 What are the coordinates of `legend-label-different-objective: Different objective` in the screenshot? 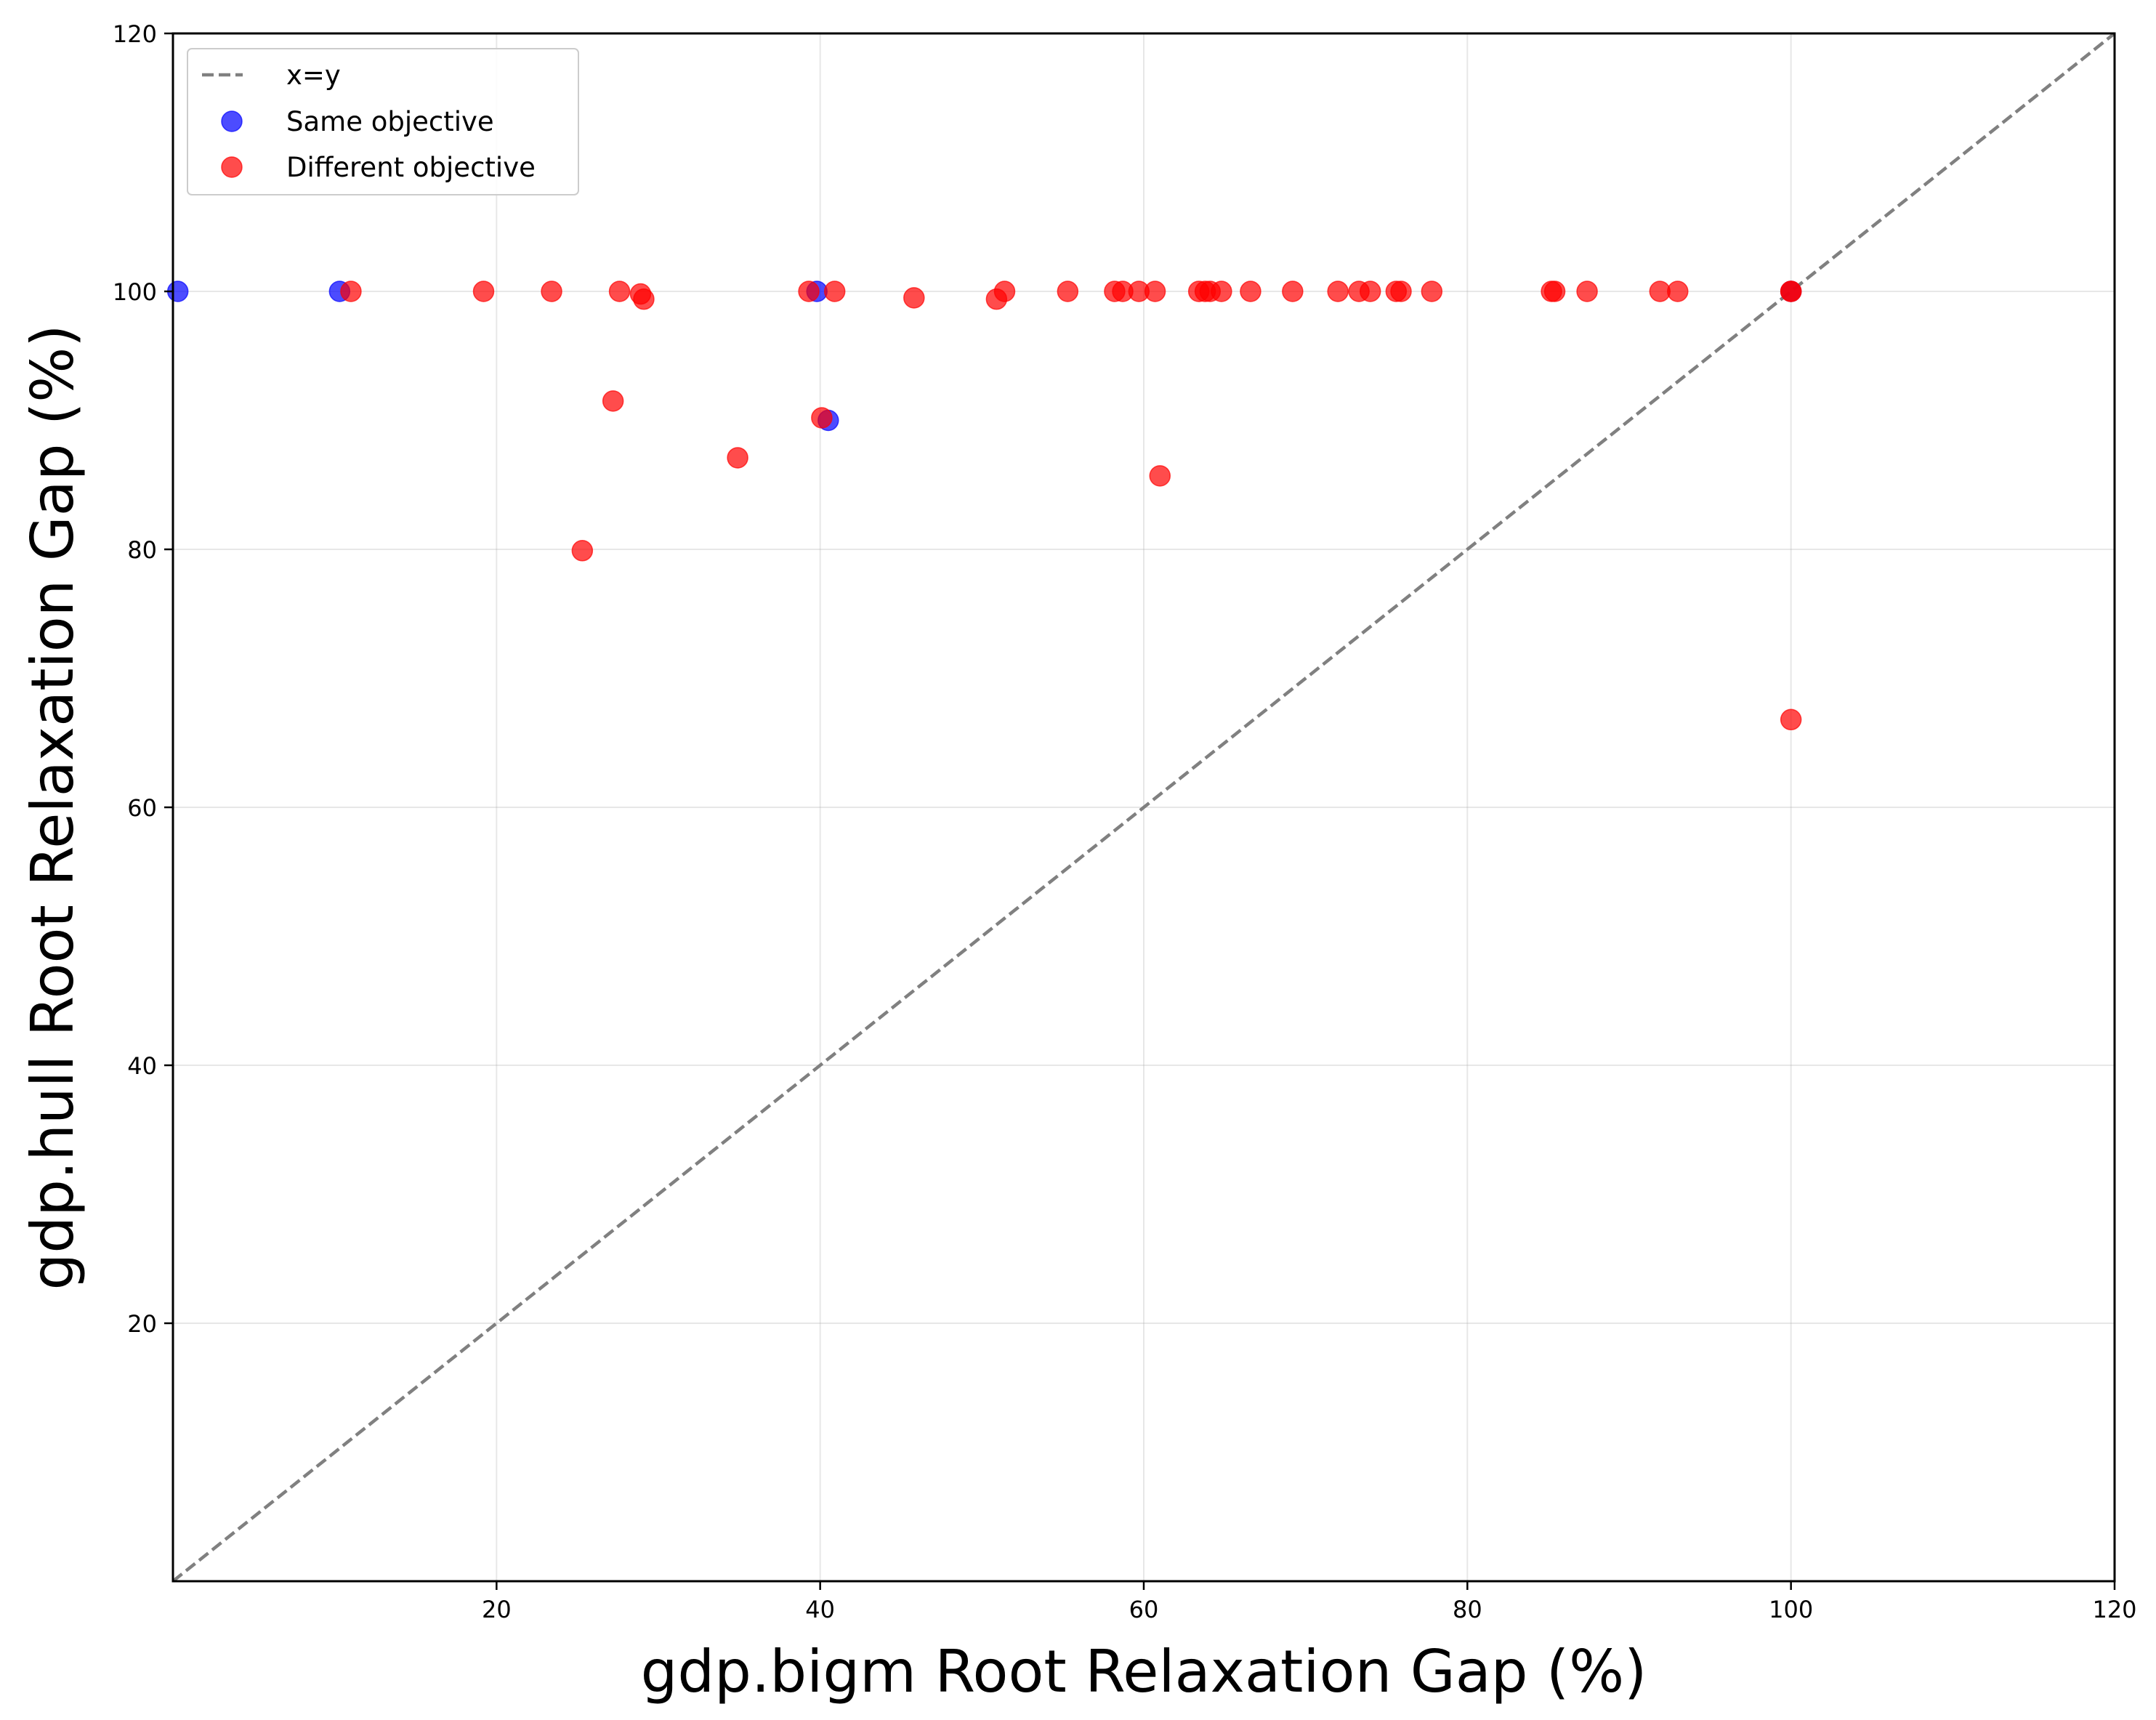 It's located at (411, 167).